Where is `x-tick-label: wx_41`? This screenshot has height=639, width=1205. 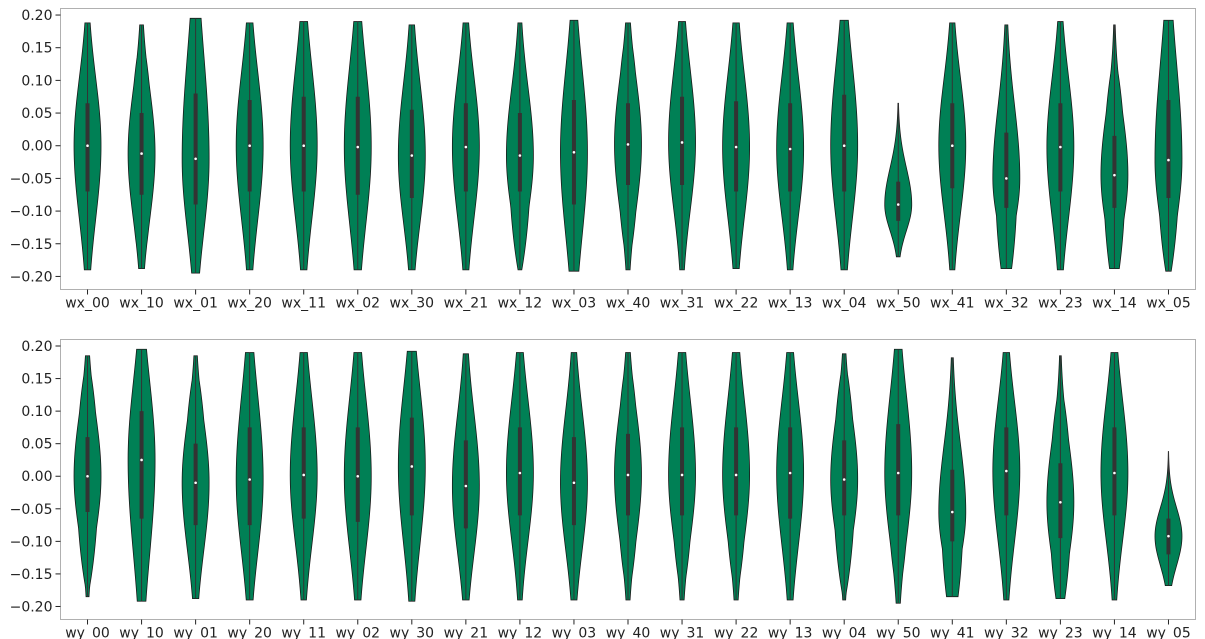
x-tick-label: wx_41 is located at coordinates (952, 304).